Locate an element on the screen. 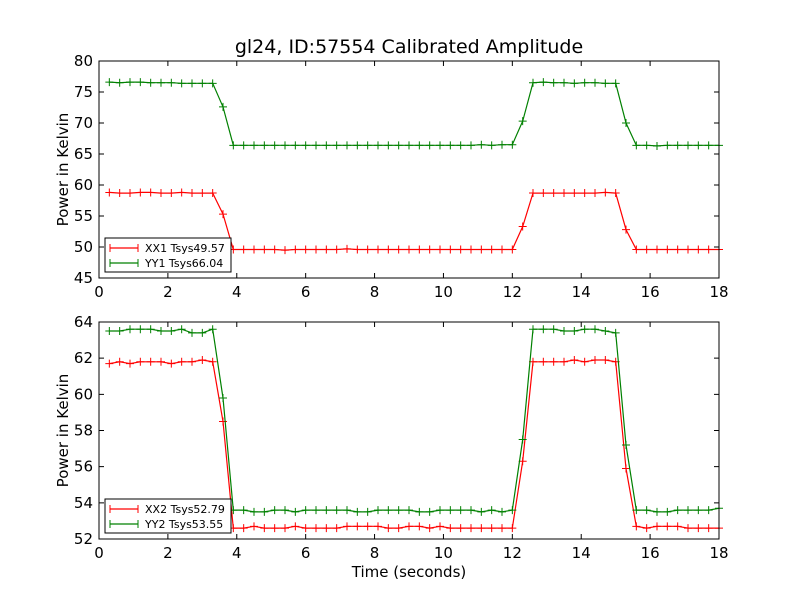 Image resolution: width=800 pixels, height=604 pixels. legend-box is located at coordinates (168, 516).